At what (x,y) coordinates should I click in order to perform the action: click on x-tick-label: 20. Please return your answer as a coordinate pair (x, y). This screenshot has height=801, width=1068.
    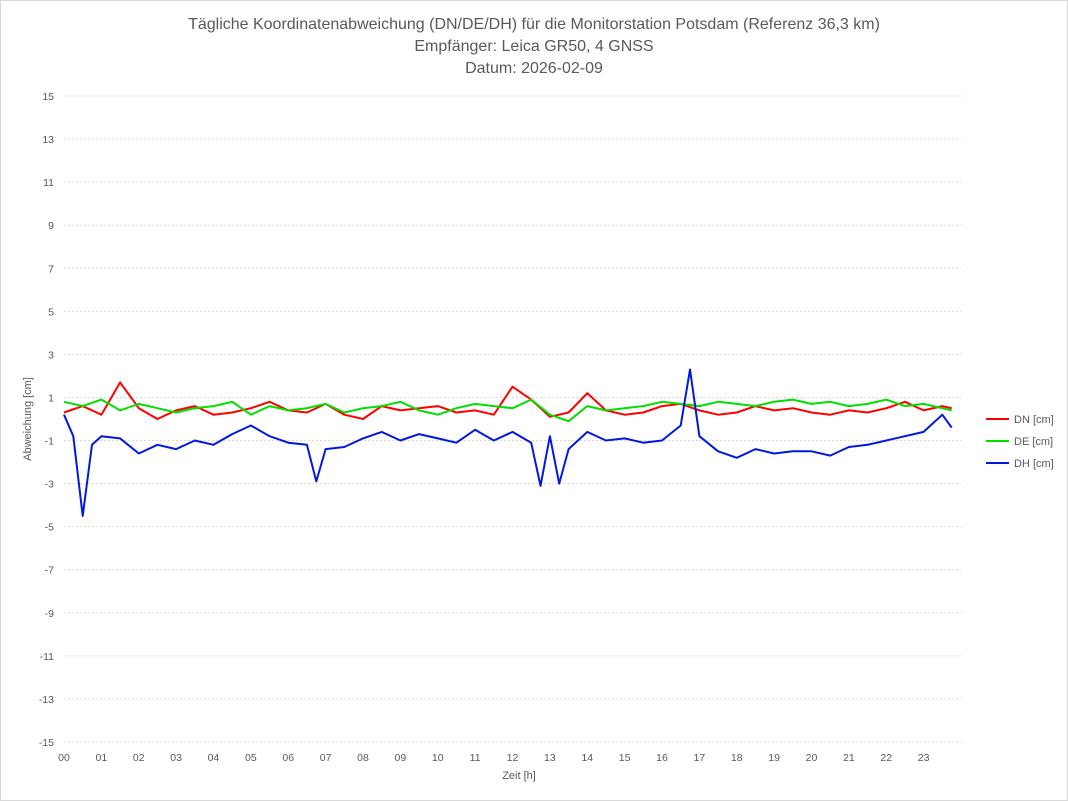
    Looking at the image, I should click on (812, 758).